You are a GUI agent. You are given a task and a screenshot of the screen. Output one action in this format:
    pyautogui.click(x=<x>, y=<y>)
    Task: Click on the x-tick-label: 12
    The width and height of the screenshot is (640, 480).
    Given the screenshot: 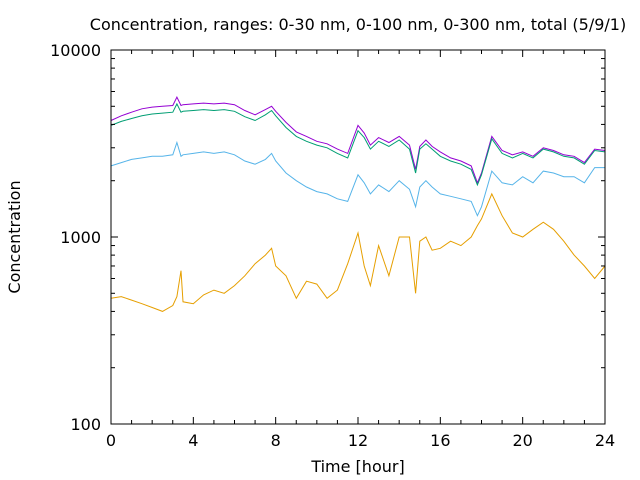 What is the action you would take?
    pyautogui.click(x=358, y=440)
    